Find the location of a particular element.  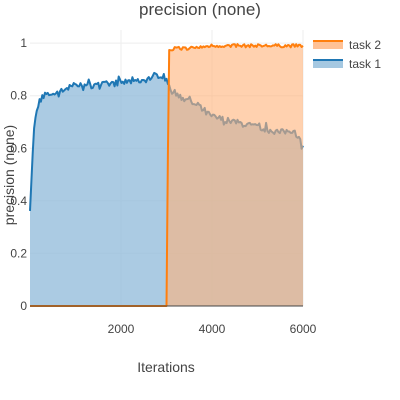

x-tick-label: 6000 is located at coordinates (303, 329).